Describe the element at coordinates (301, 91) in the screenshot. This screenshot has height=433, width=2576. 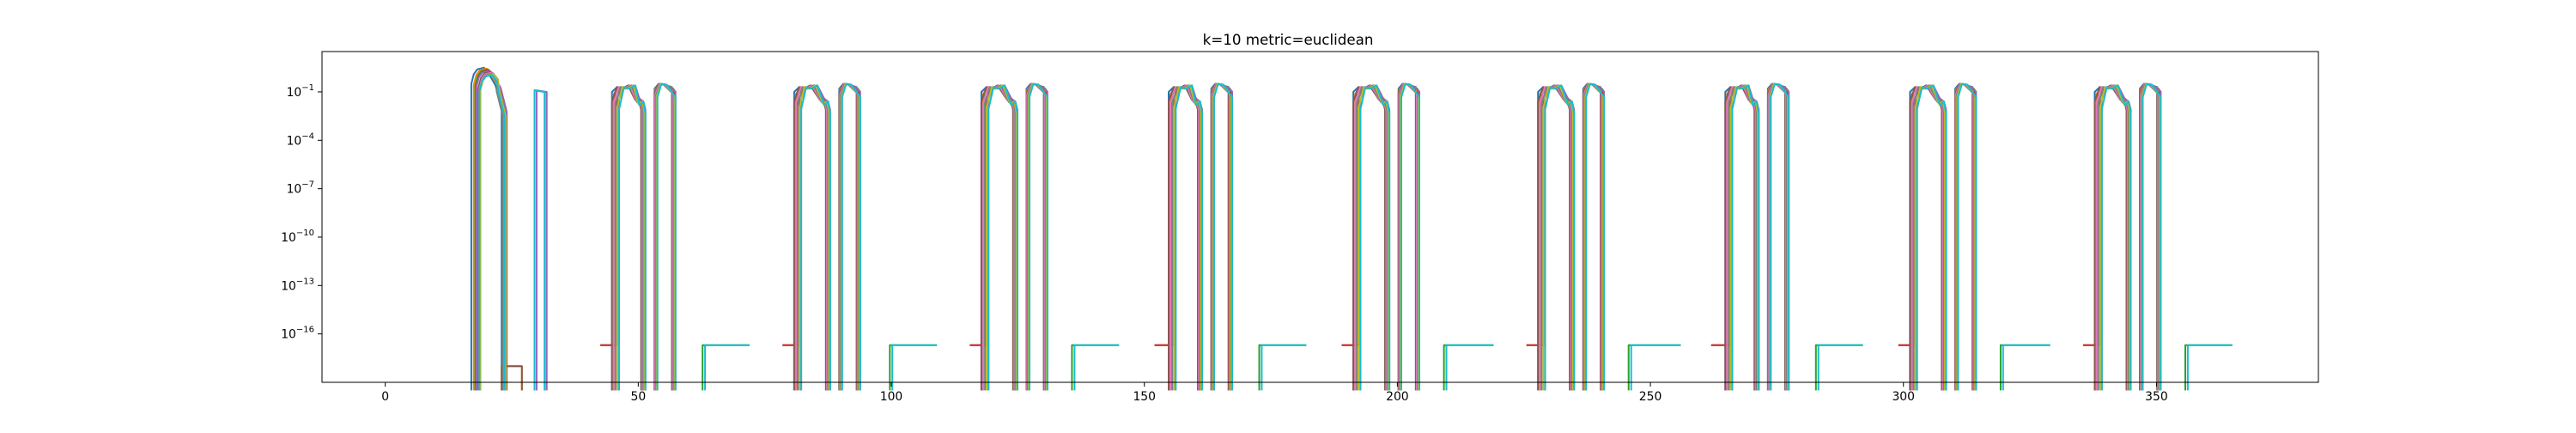
I see `y-tick-label: 10⁻¹` at that location.